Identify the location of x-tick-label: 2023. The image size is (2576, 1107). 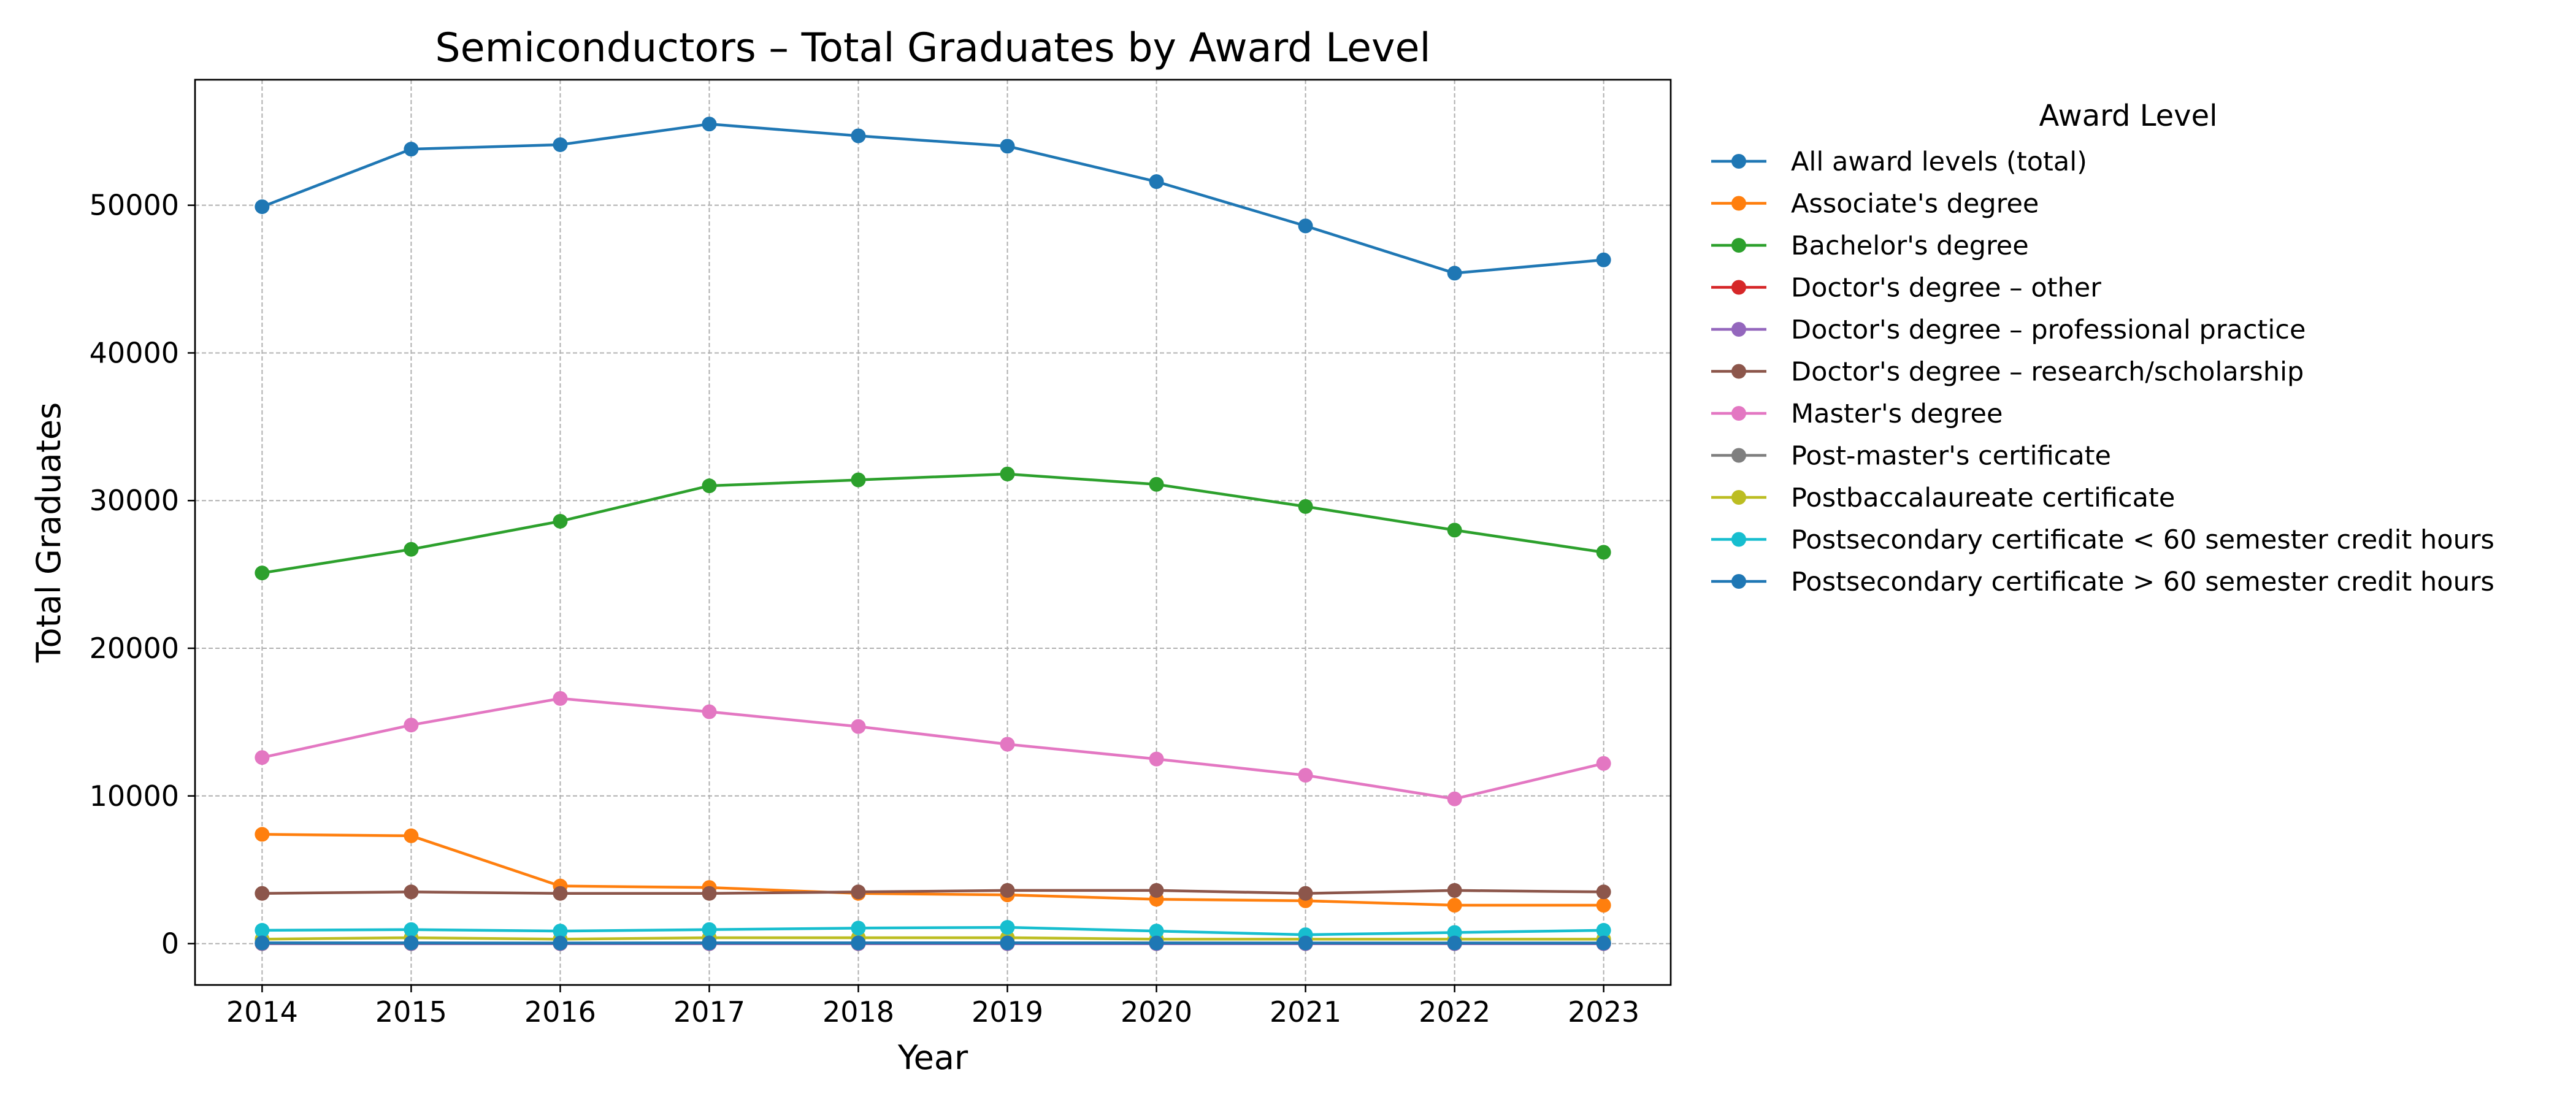
(1603, 1011).